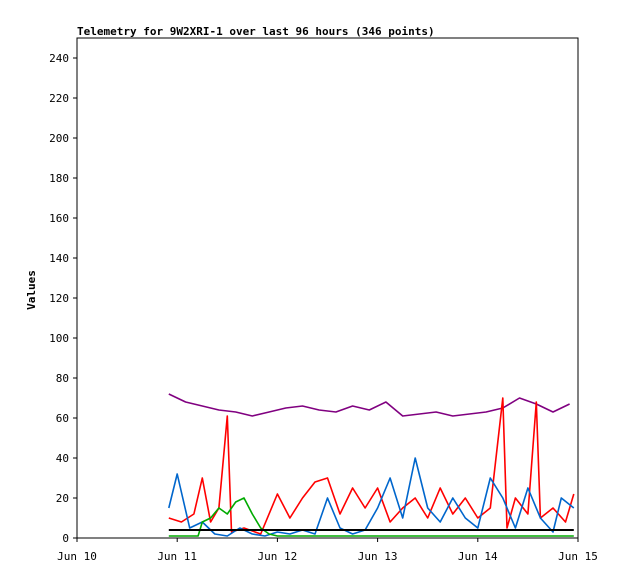  I want to click on x-axis: Jun 10 Jun 11 Jun 12 Jun 13 Jun 14 Jun 15, so click(327, 550).